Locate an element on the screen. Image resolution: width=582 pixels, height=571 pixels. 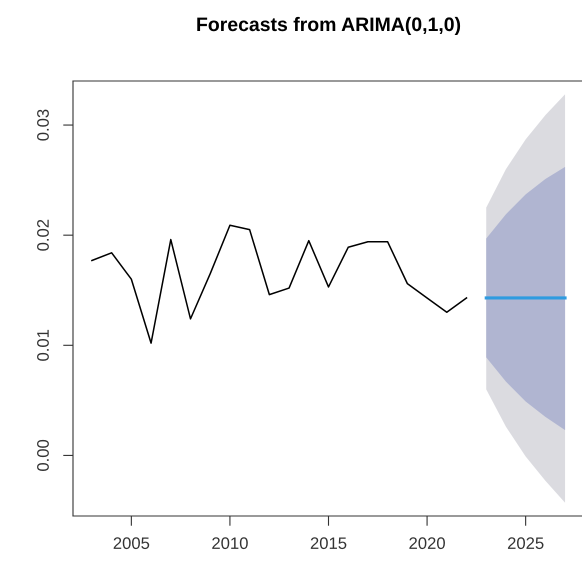
x-tick-label: 2020 is located at coordinates (427, 543).